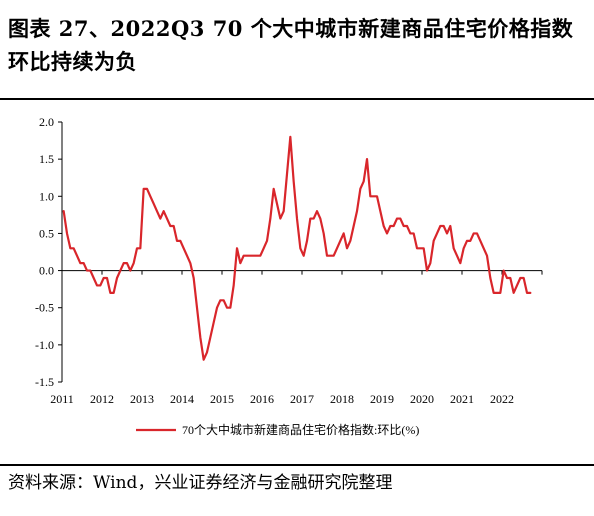 The width and height of the screenshot is (594, 516). What do you see at coordinates (422, 399) in the screenshot?
I see `x-tick-label: 2020` at bounding box center [422, 399].